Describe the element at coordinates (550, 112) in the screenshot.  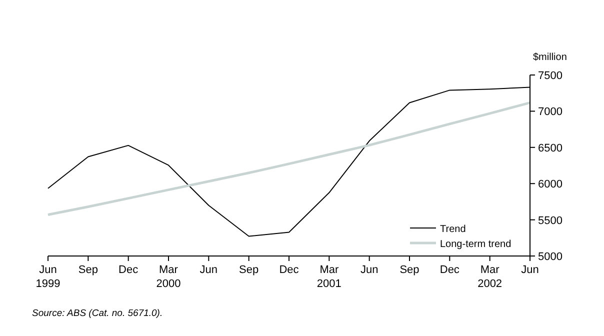
I see `y-tick-label: 7000` at that location.